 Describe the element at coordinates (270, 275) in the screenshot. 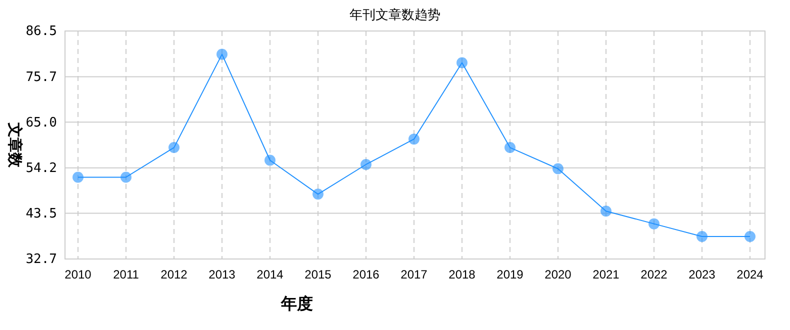

I see `x-tick-label: 2014` at that location.